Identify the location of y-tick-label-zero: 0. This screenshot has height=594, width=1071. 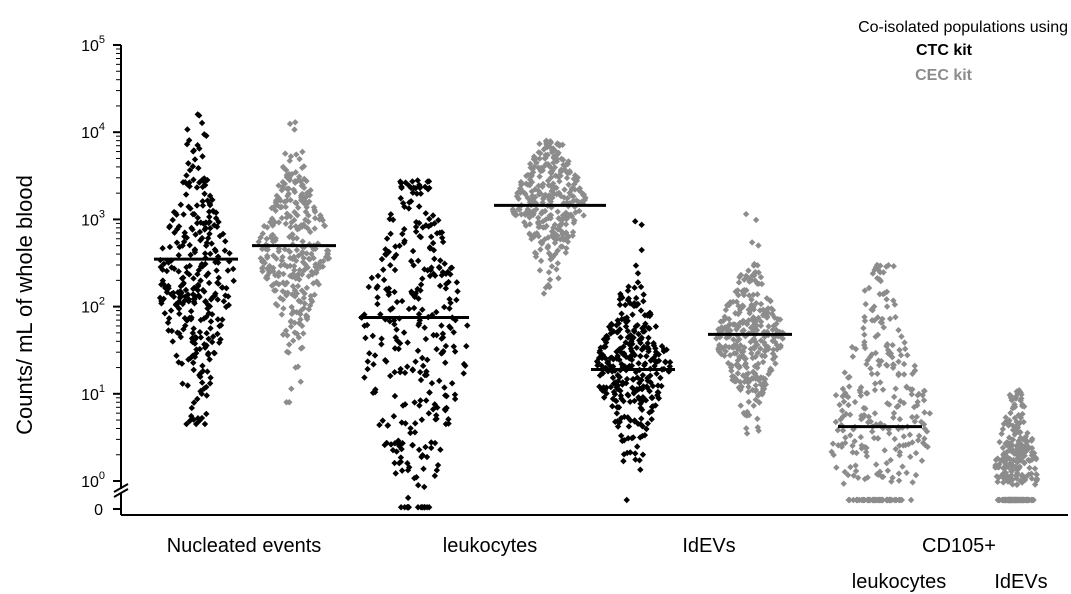
(98, 510).